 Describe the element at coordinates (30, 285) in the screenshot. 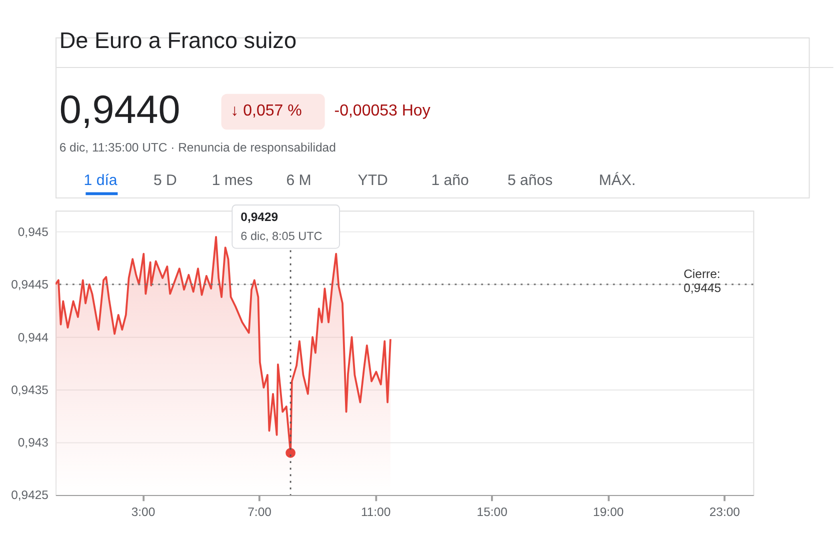

I see `y-tick-label: 0,9445` at that location.